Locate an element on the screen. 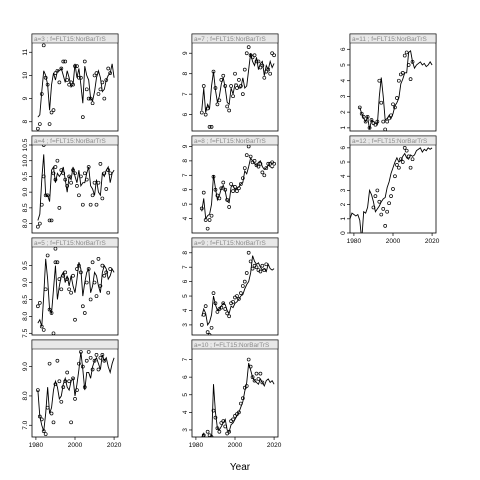 This screenshot has width=480, height=480. x-tick-label: 2020 is located at coordinates (274, 445).